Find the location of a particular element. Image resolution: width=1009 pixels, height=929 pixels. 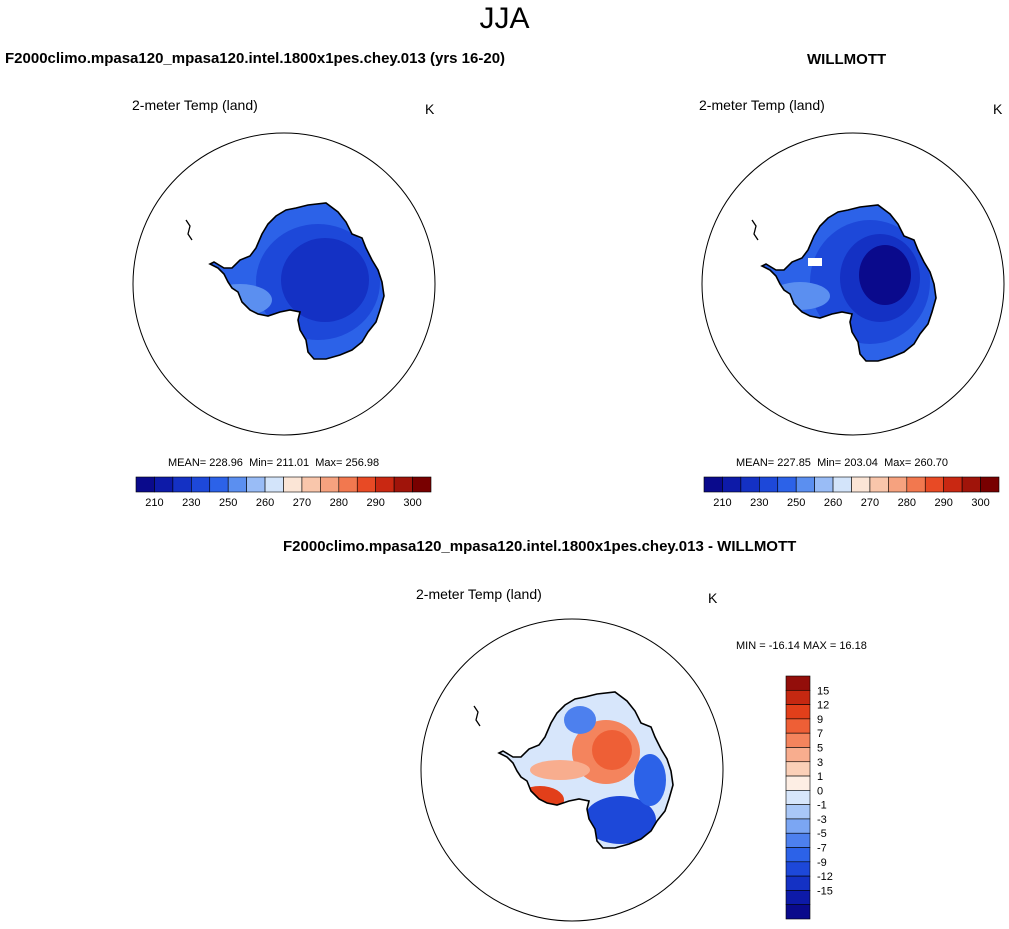

diff-colorbar: 15 12 9 7 5 3 1 0 -1 -3 -5 -7 -9 -12 -15 is located at coordinates (809, 797).